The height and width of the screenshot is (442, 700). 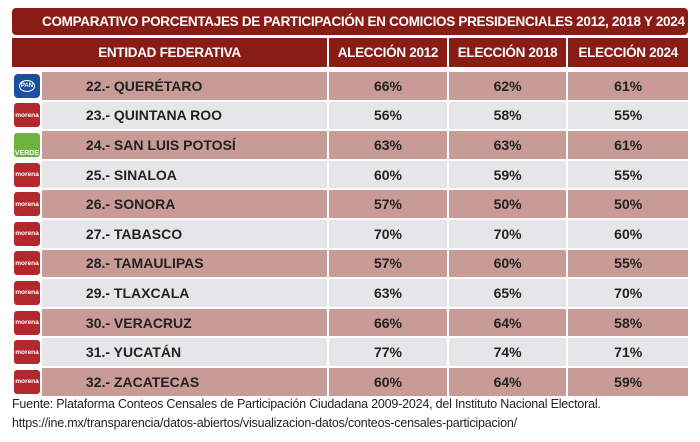 What do you see at coordinates (508, 116) in the screenshot?
I see `value-2018: 58%` at bounding box center [508, 116].